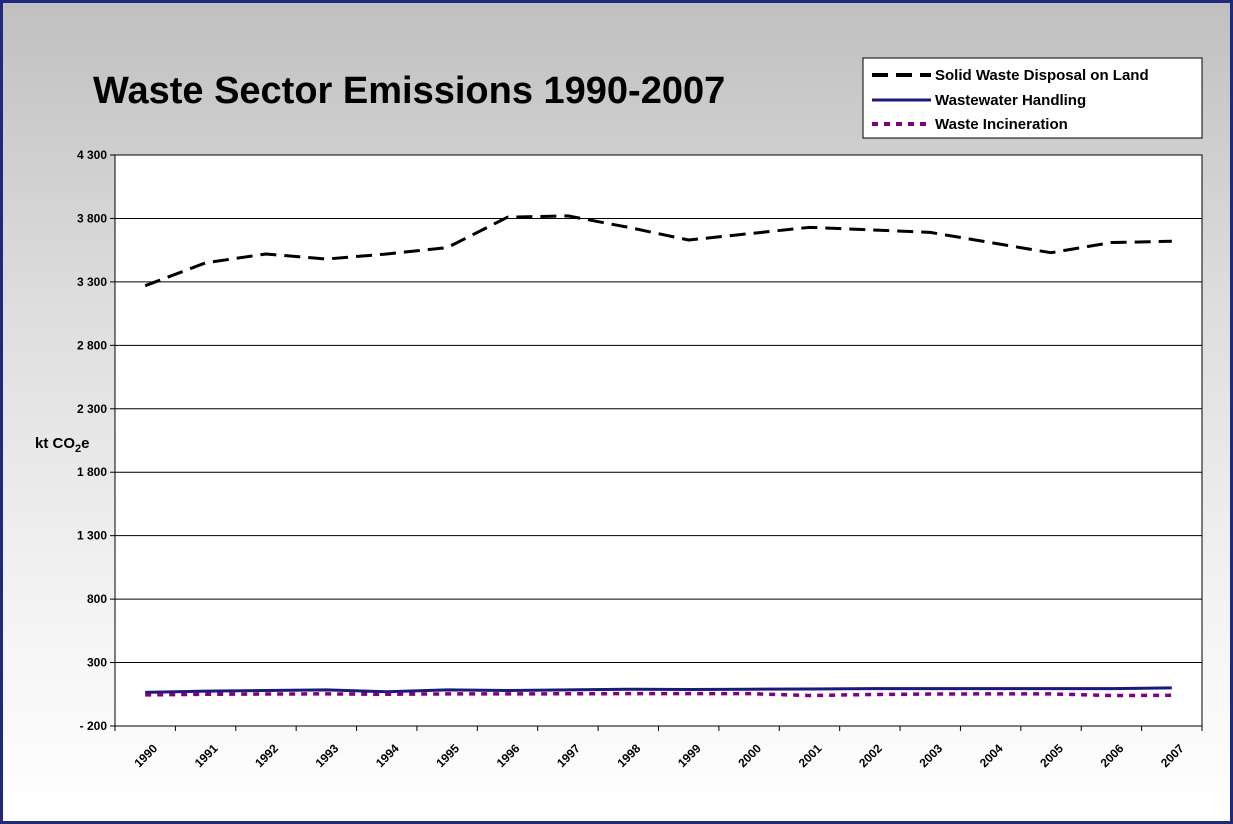 The height and width of the screenshot is (824, 1233). I want to click on y-tick-label: 2 300, so click(92, 409).